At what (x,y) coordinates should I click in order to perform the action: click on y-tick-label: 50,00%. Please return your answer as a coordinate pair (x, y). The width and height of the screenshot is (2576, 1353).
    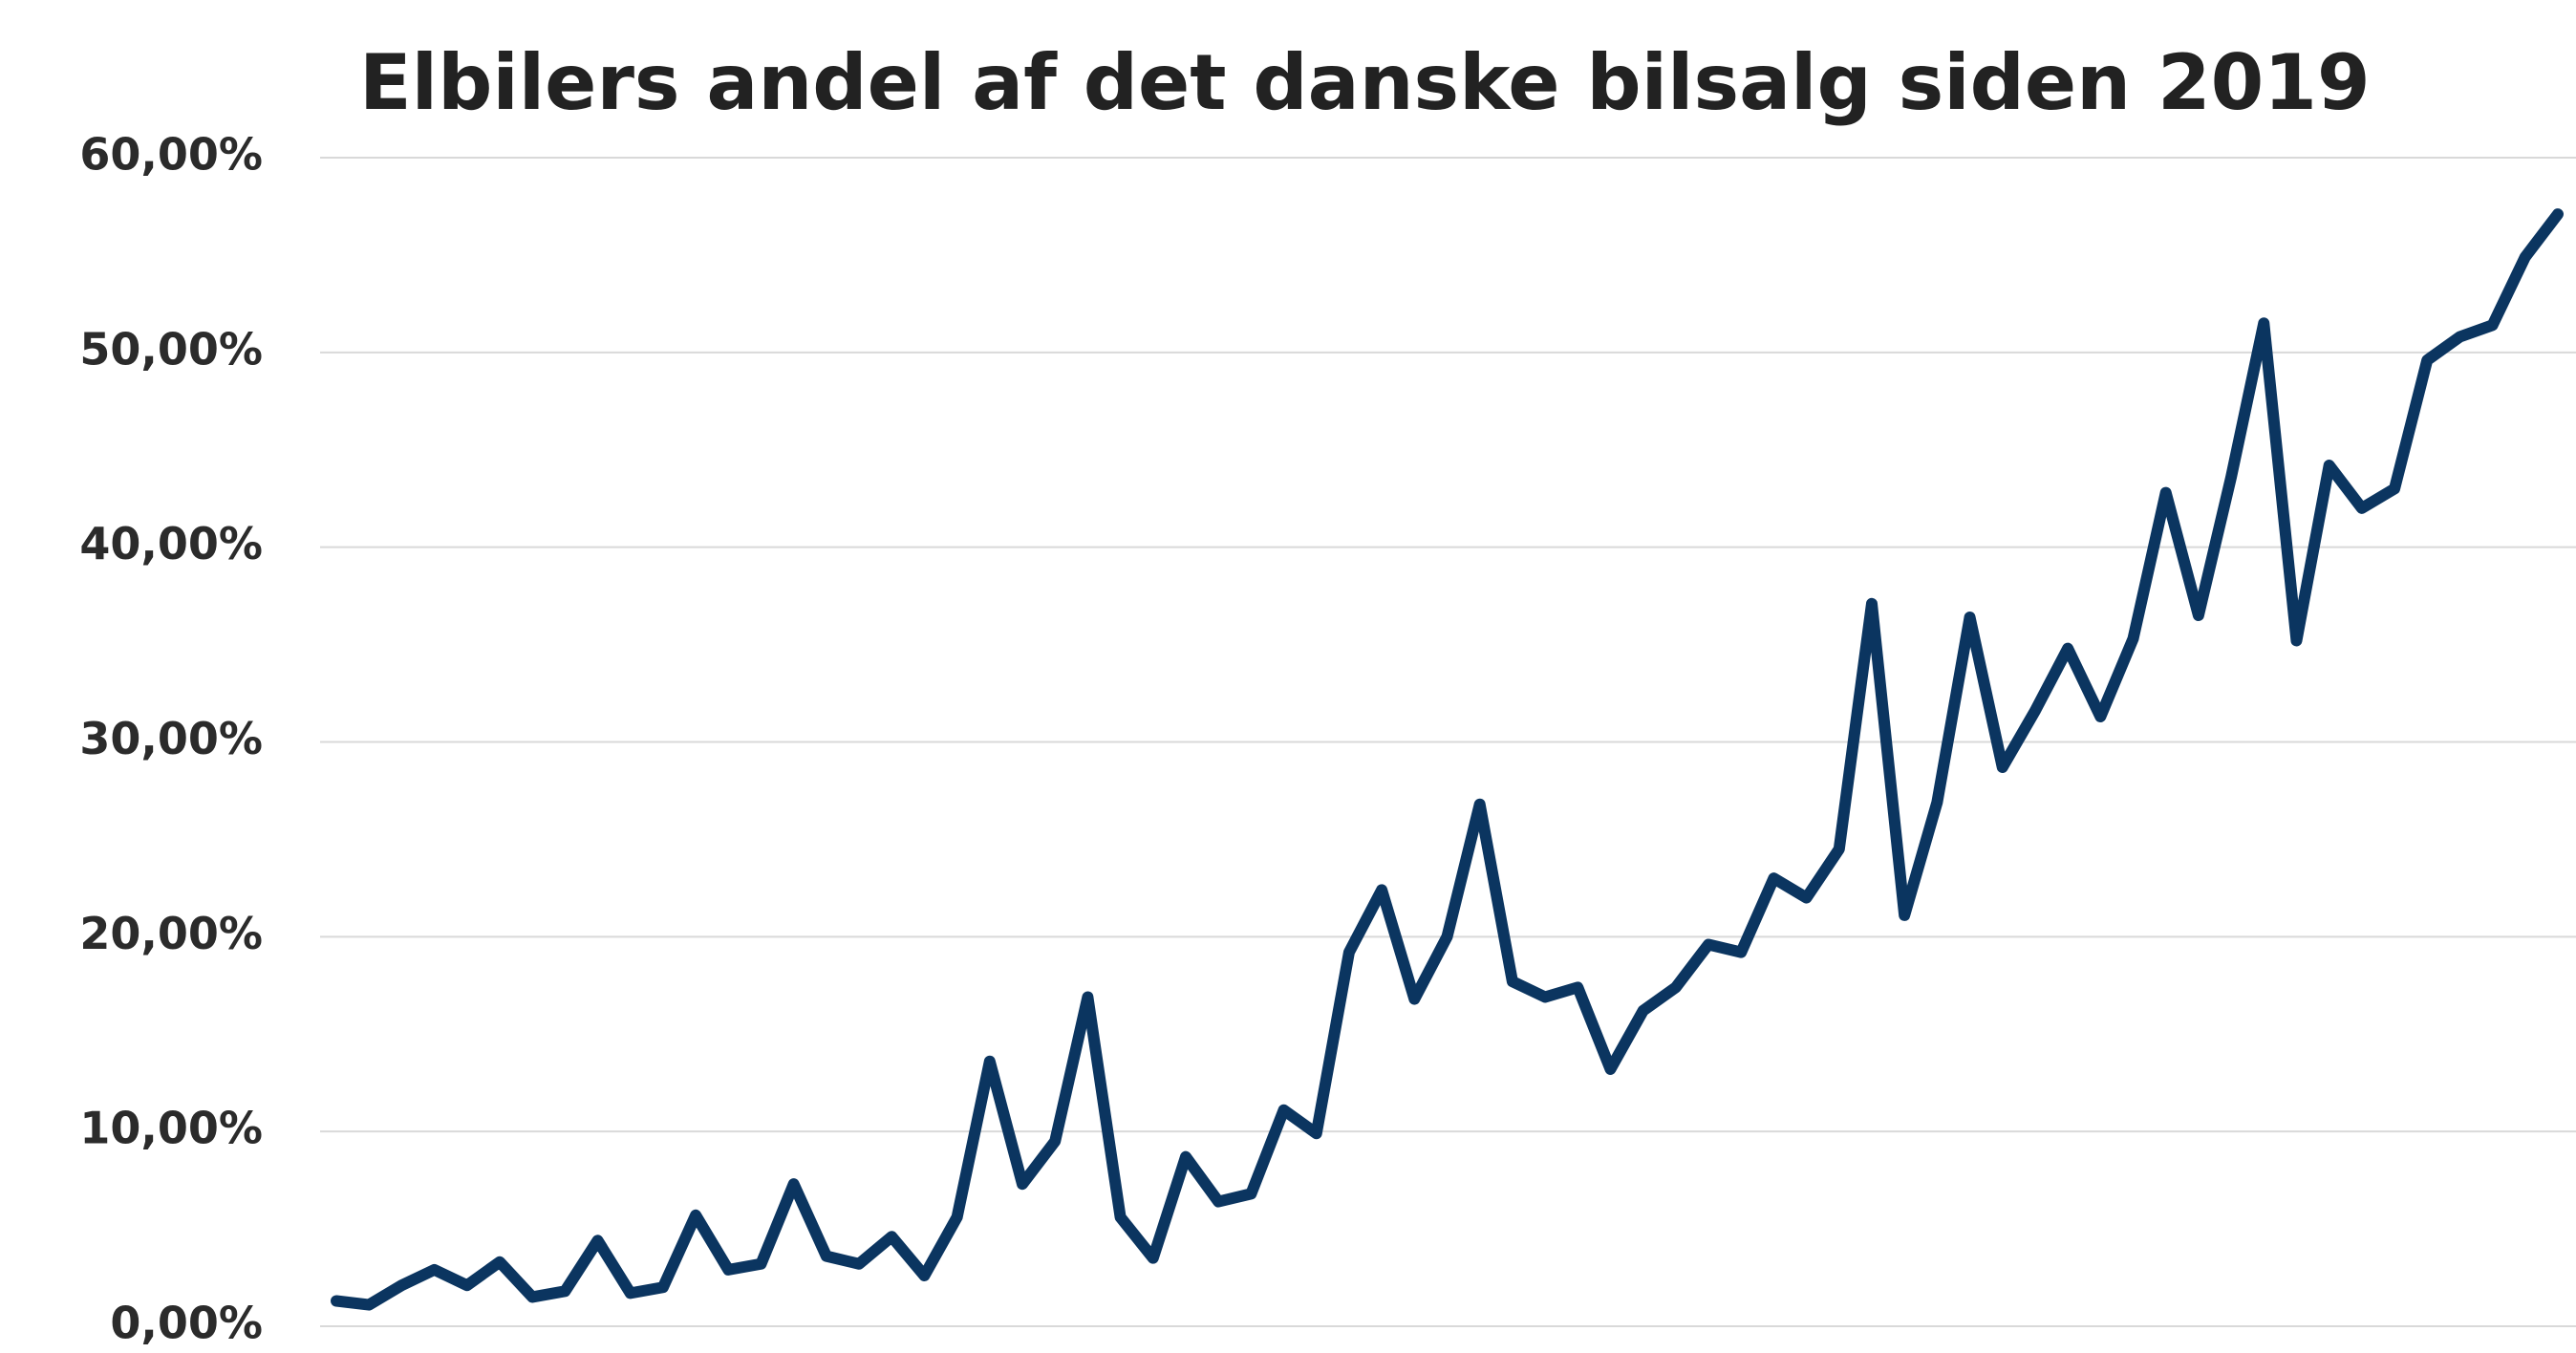
    Looking at the image, I should click on (171, 349).